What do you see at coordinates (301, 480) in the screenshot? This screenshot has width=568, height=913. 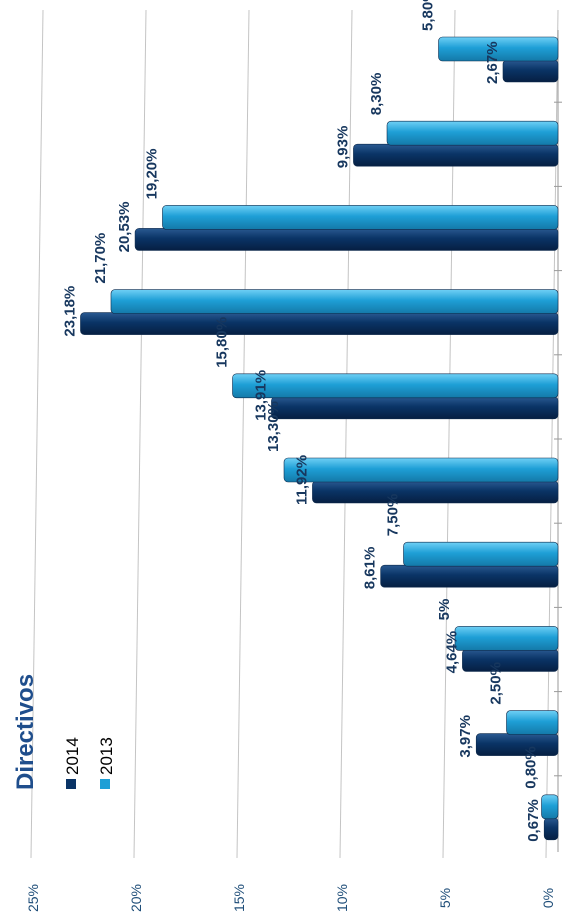 I see `value-label-2014-4: 11,92%` at bounding box center [301, 480].